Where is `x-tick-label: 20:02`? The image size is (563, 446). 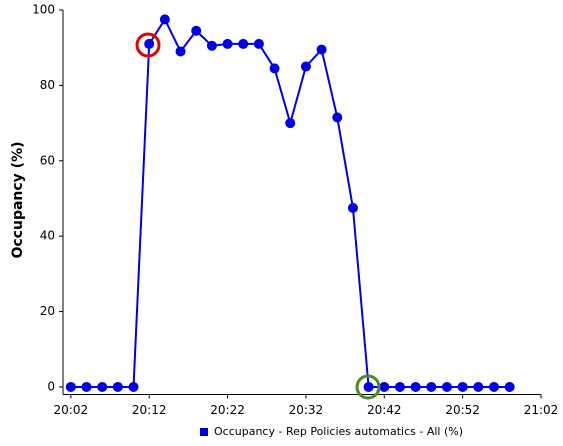 x-tick-label: 20:02 is located at coordinates (71, 410).